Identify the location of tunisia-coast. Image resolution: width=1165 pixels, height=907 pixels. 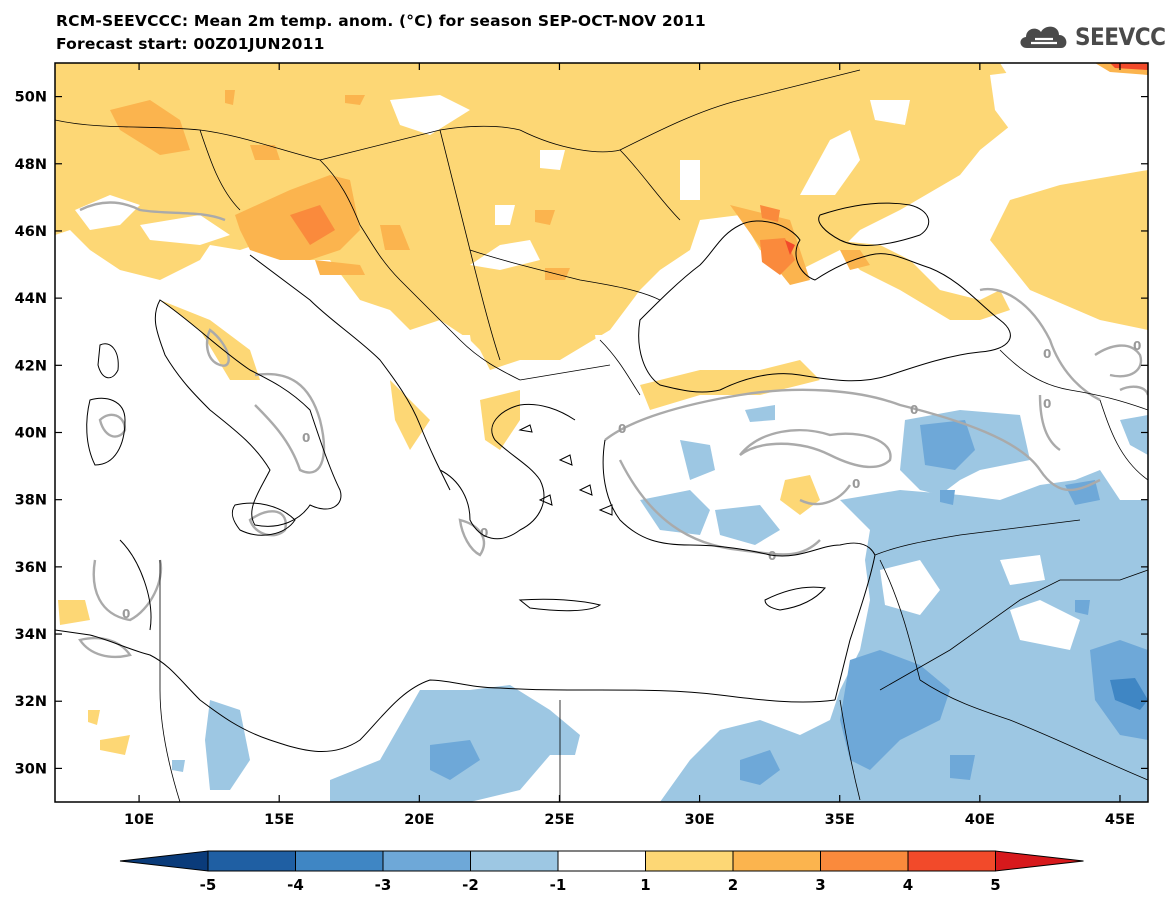
(135, 585).